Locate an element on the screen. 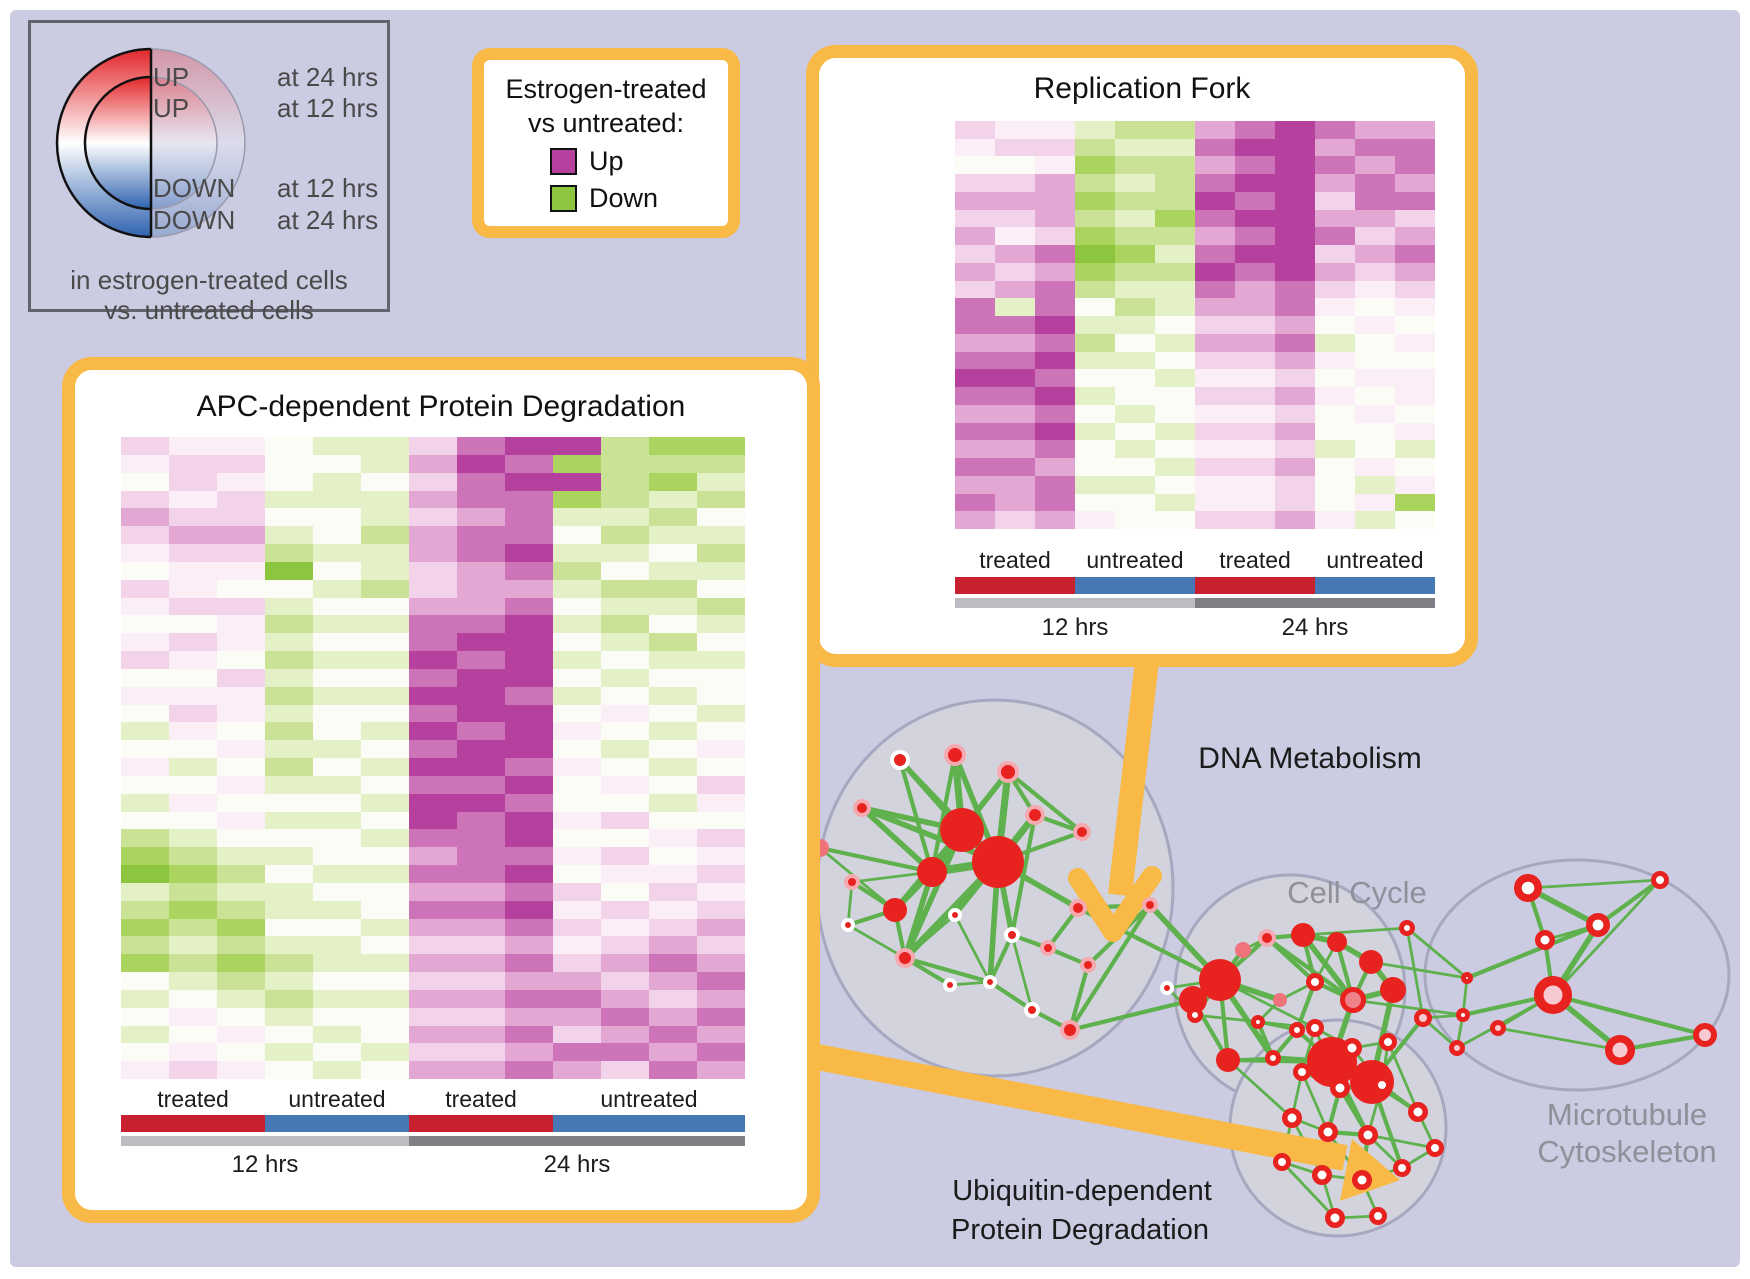 The width and height of the screenshot is (1750, 1279). microtubule-cluster is located at coordinates (1577, 975).